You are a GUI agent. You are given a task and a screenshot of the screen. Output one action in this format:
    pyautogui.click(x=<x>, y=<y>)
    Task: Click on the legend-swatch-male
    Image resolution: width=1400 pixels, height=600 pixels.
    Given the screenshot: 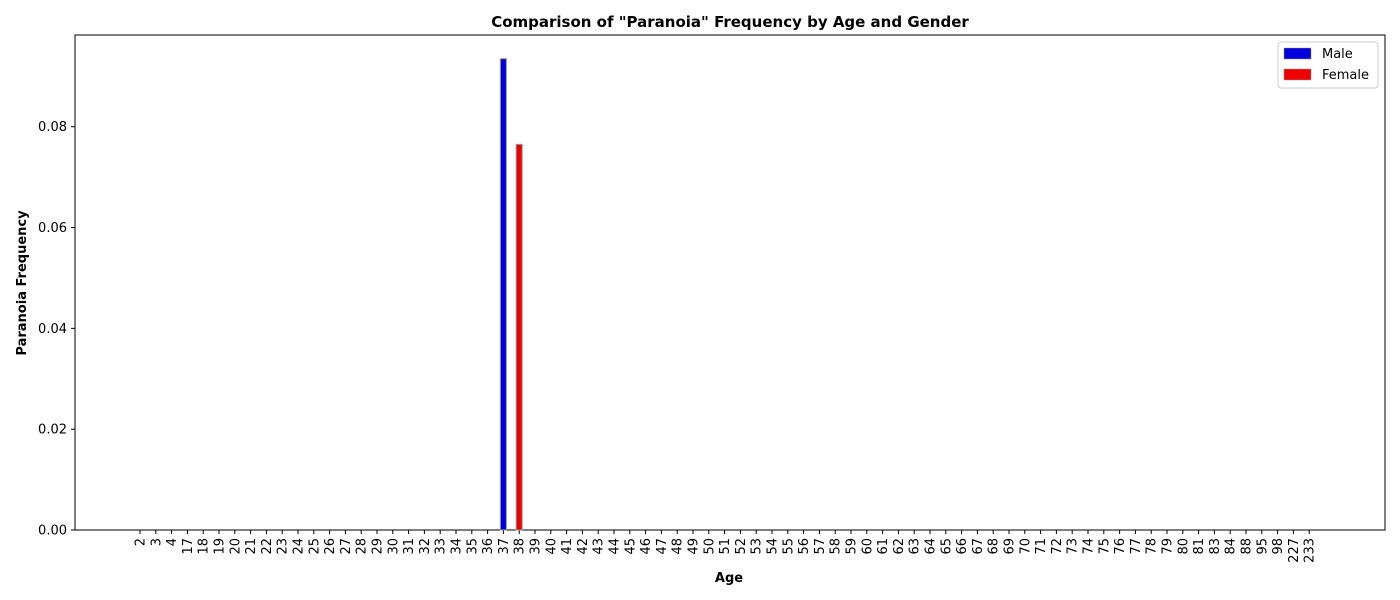 What is the action you would take?
    pyautogui.click(x=1297, y=53)
    